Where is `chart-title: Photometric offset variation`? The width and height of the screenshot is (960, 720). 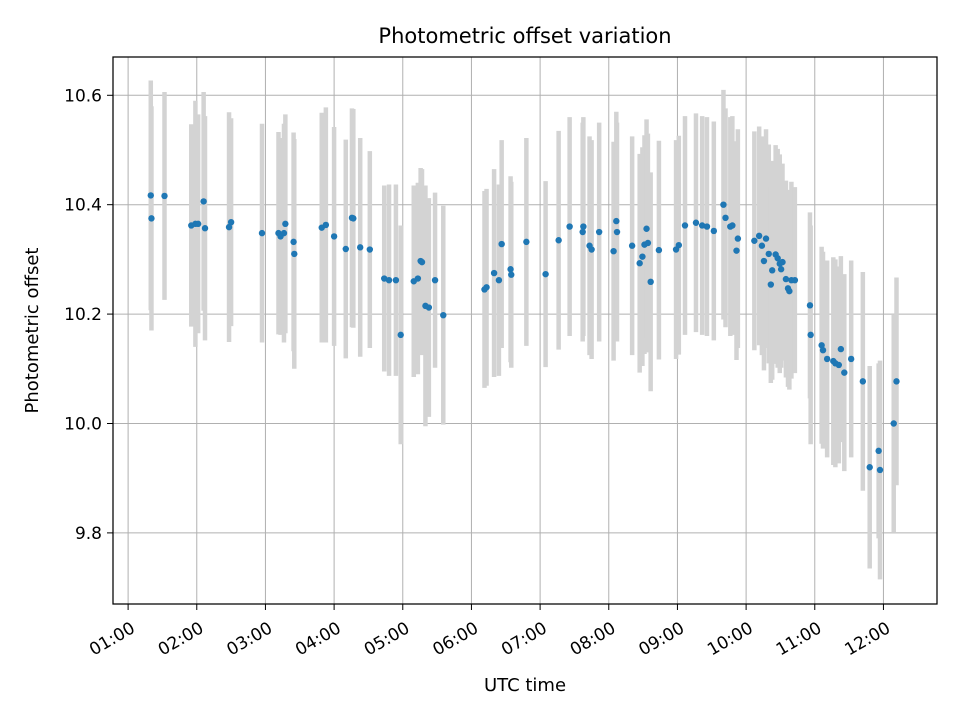
chart-title: Photometric offset variation is located at coordinates (524, 36).